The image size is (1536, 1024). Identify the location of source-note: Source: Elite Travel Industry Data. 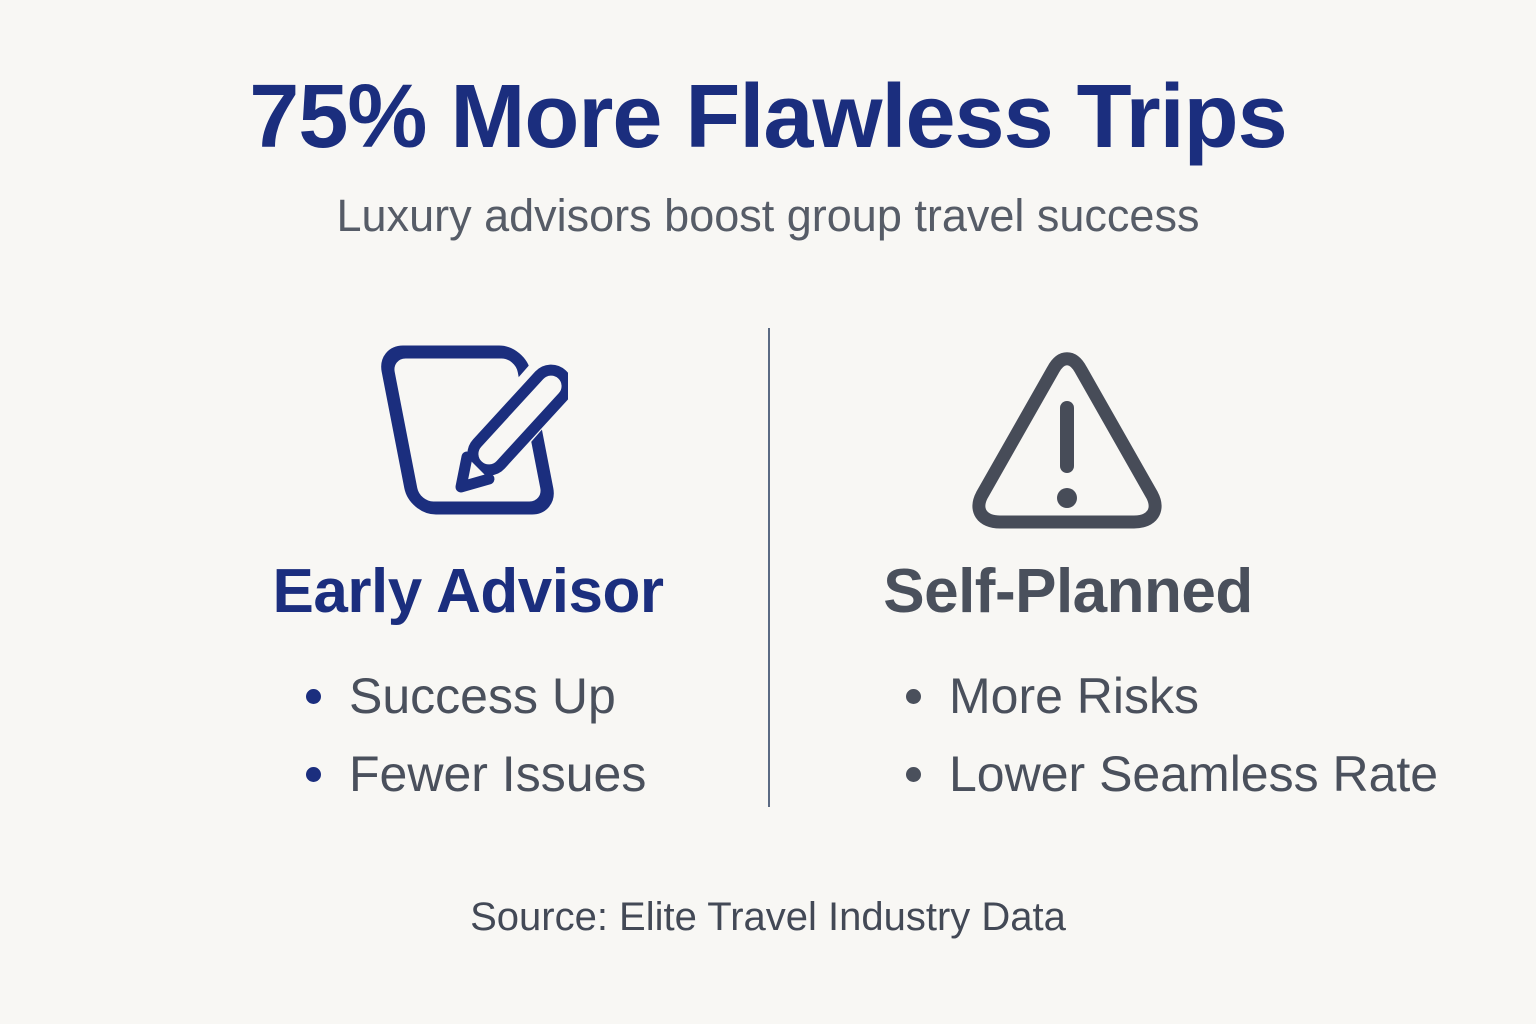
(768, 917).